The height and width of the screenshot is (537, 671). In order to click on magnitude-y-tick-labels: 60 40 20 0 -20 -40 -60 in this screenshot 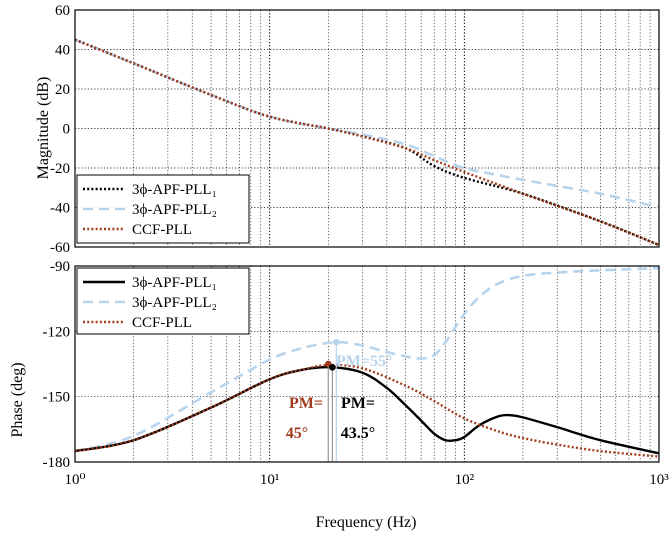, I will do `click(60, 129)`.